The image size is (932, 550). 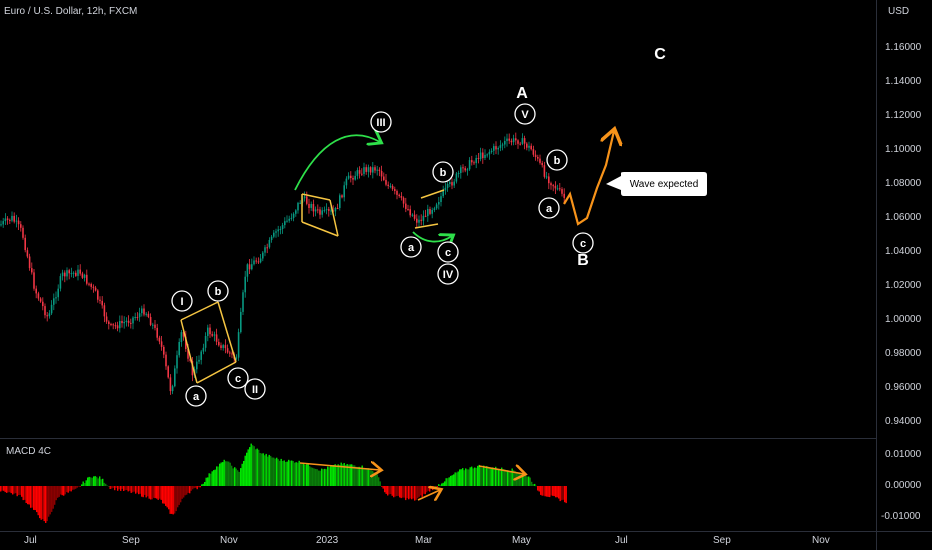 What do you see at coordinates (255, 389) in the screenshot?
I see `wave-label-II: II` at bounding box center [255, 389].